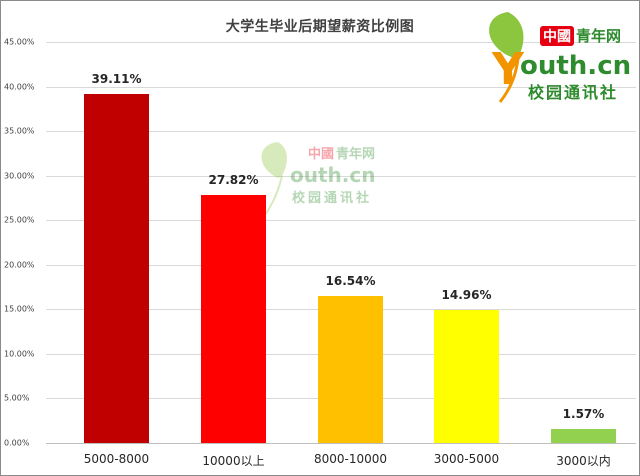 The width and height of the screenshot is (640, 476). Describe the element at coordinates (350, 280) in the screenshot. I see `bar-value-label: 16.54%` at that location.